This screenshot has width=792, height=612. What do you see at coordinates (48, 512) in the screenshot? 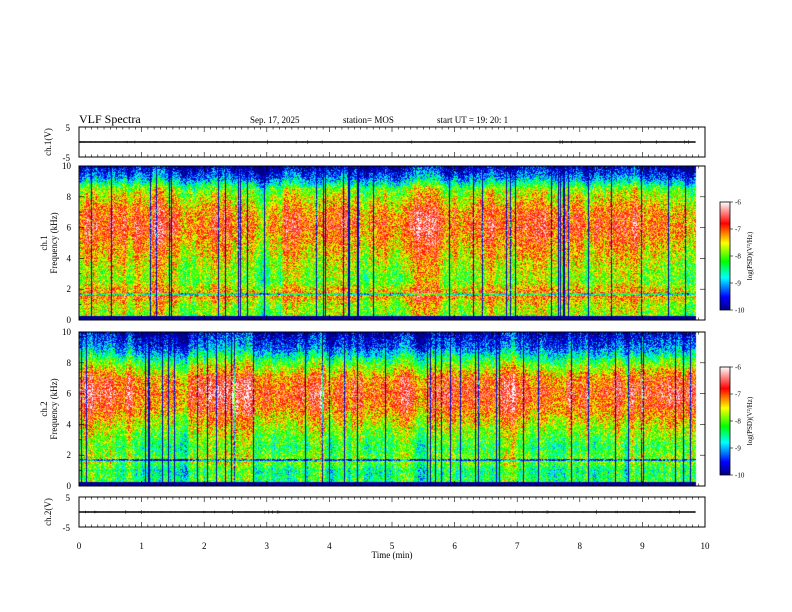
I see `waveform-ch2-ylabel: ch.2(V)` at bounding box center [48, 512].